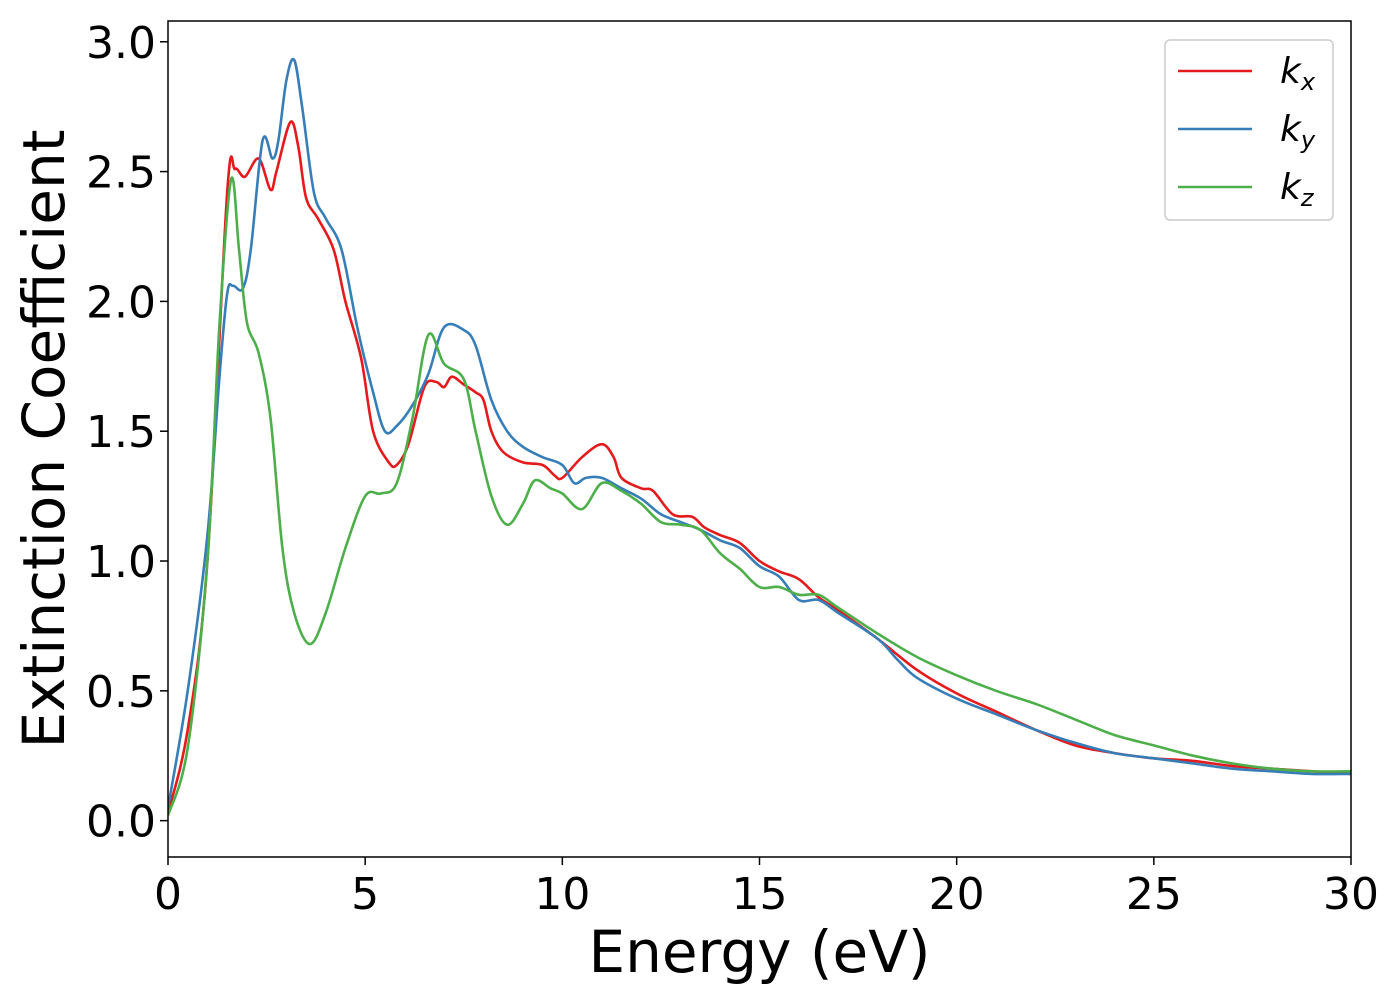 This screenshot has height=1000, width=1400. Describe the element at coordinates (44, 439) in the screenshot. I see `y-axis-title: Extinction Coefficient` at that location.